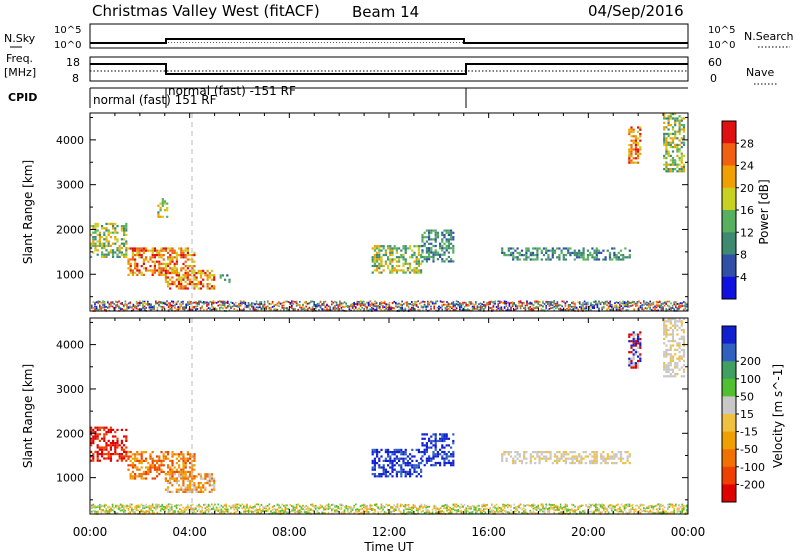 This screenshot has width=800, height=554. What do you see at coordinates (764, 211) in the screenshot?
I see `power-colorbar-label: Power [dB]` at bounding box center [764, 211].